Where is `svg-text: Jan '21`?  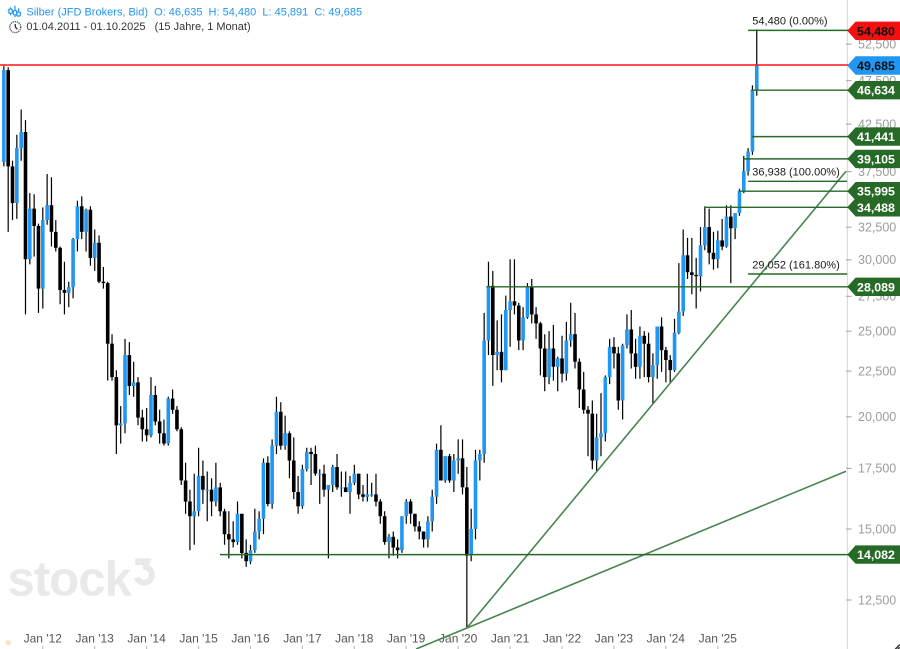
svg-text: Jan '21 is located at coordinates (510, 639).